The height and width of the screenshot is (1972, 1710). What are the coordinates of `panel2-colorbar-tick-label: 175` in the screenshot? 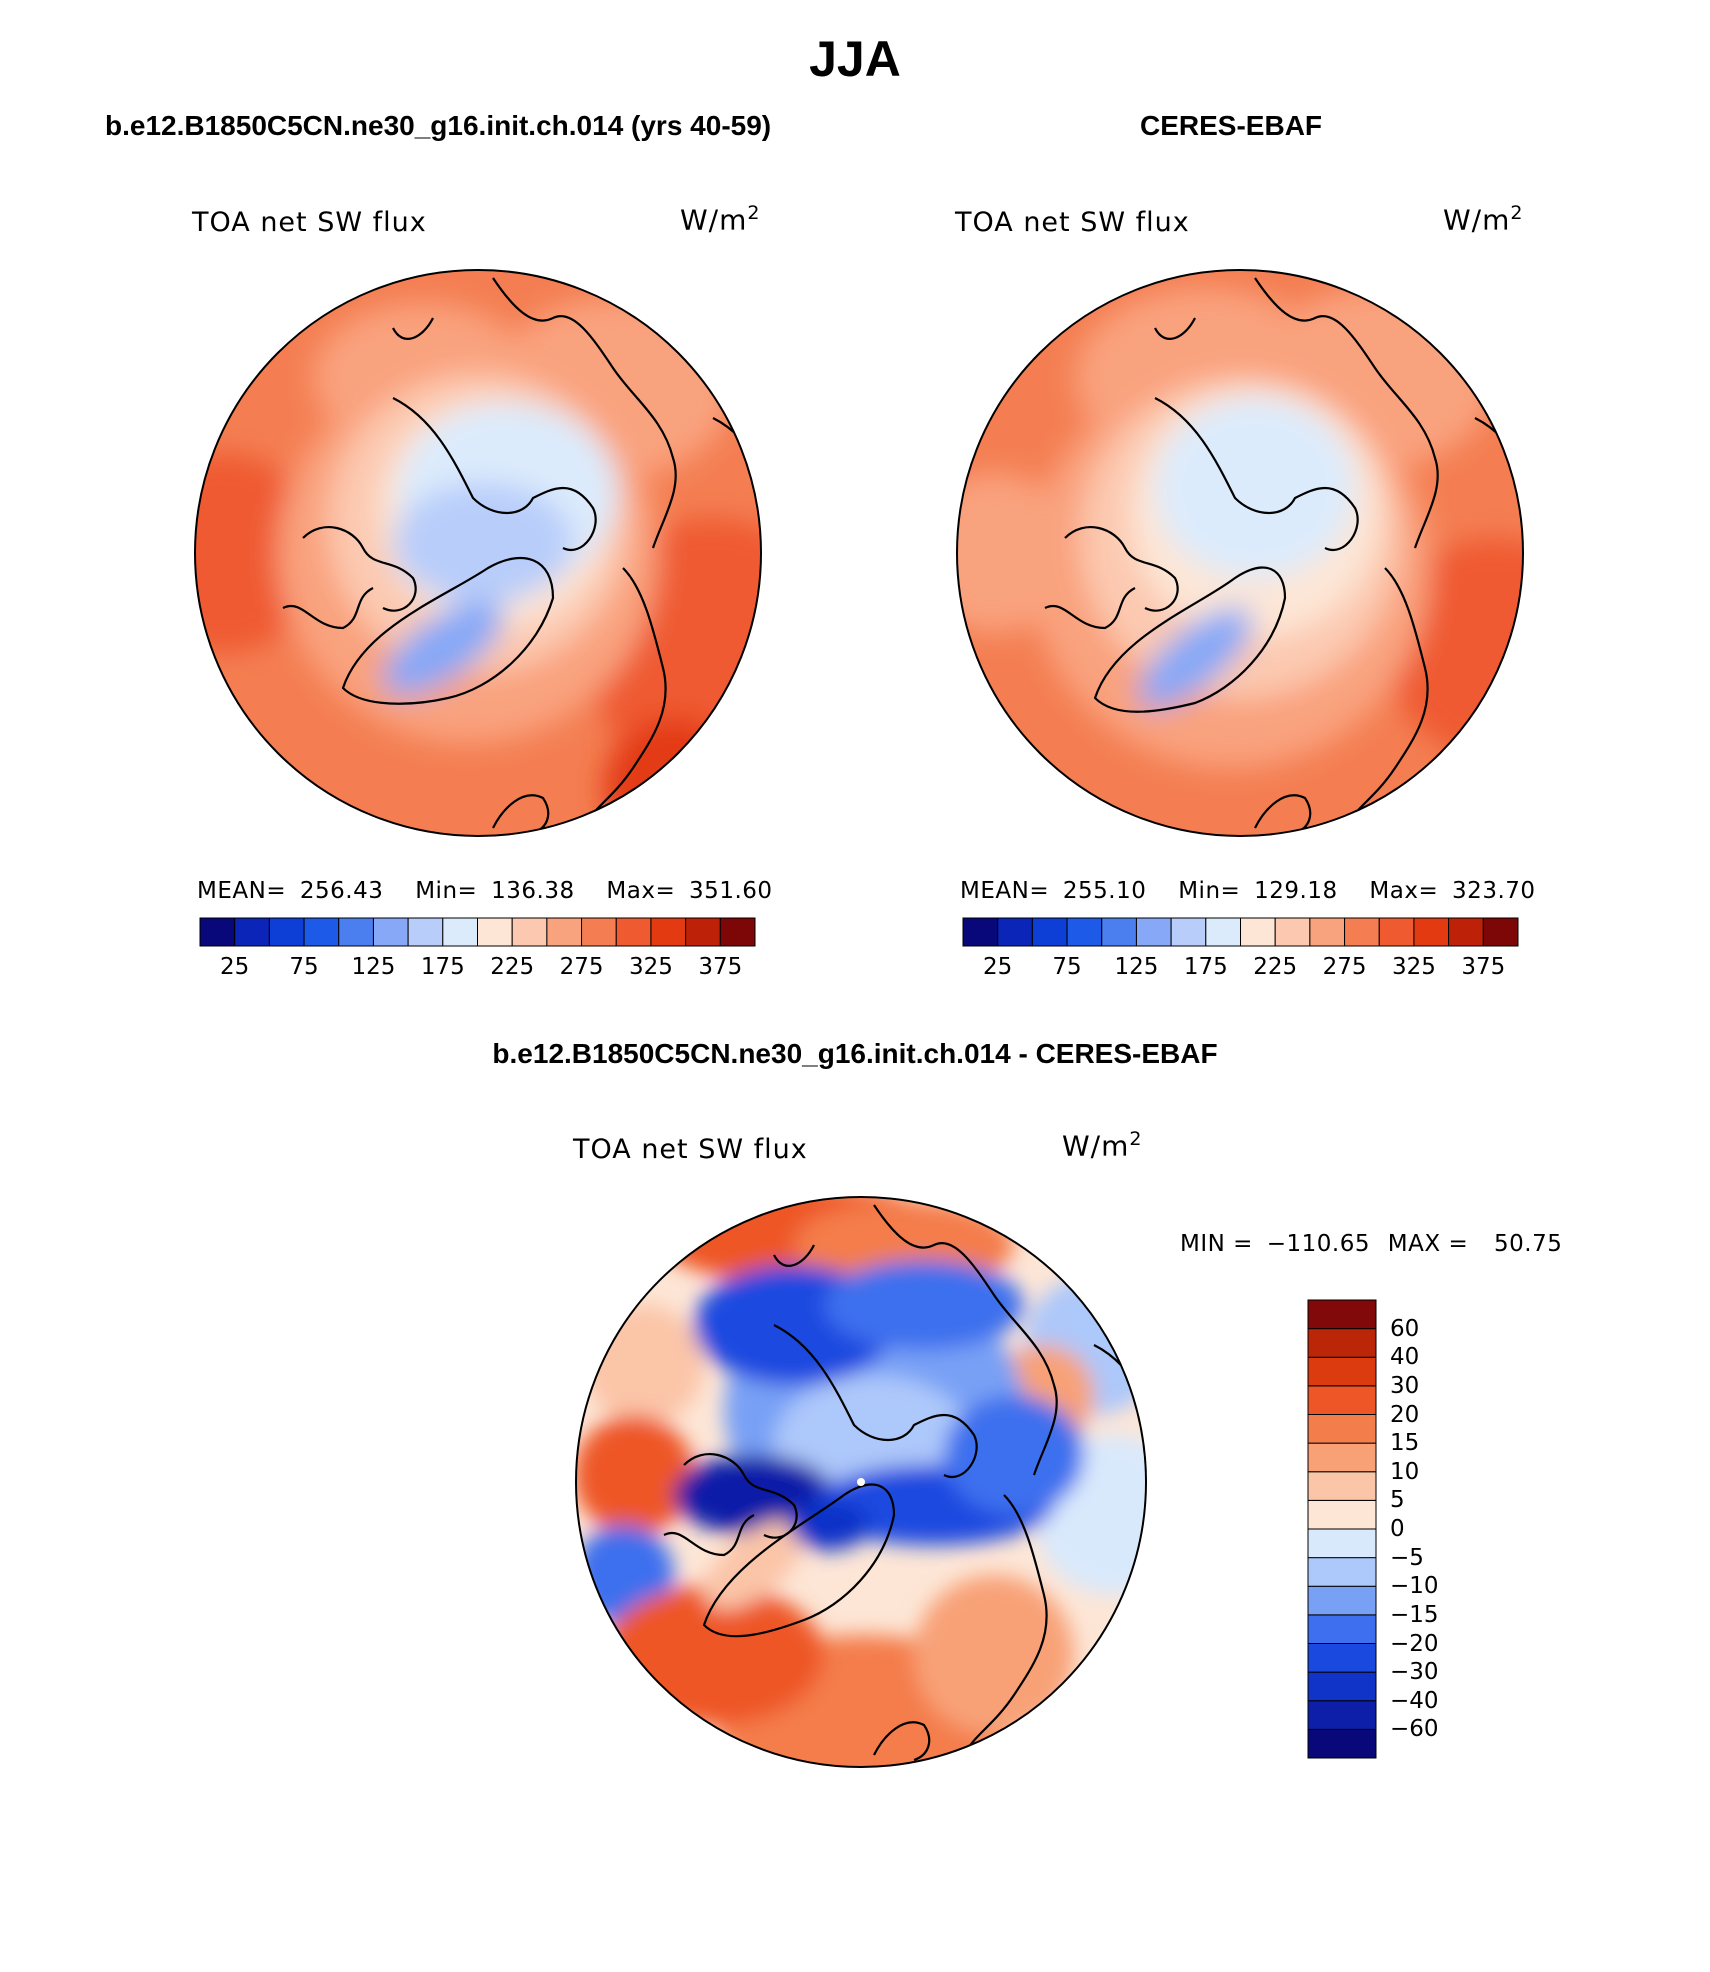 It's located at (1205, 967).